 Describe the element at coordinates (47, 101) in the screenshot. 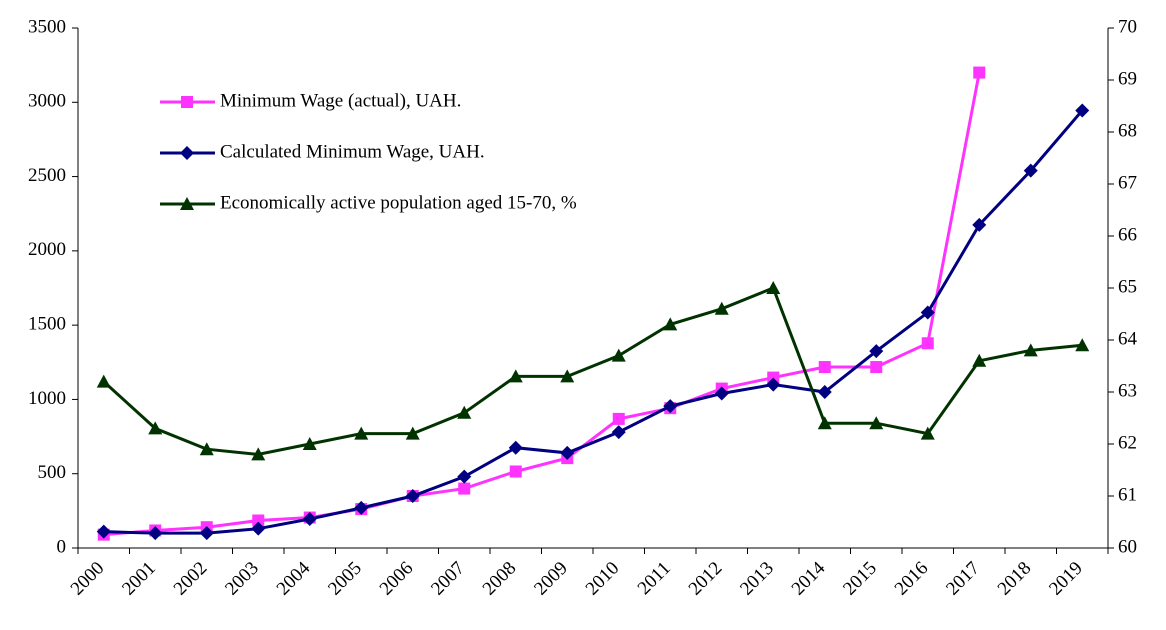

I see `y-tick-label: 3000` at that location.